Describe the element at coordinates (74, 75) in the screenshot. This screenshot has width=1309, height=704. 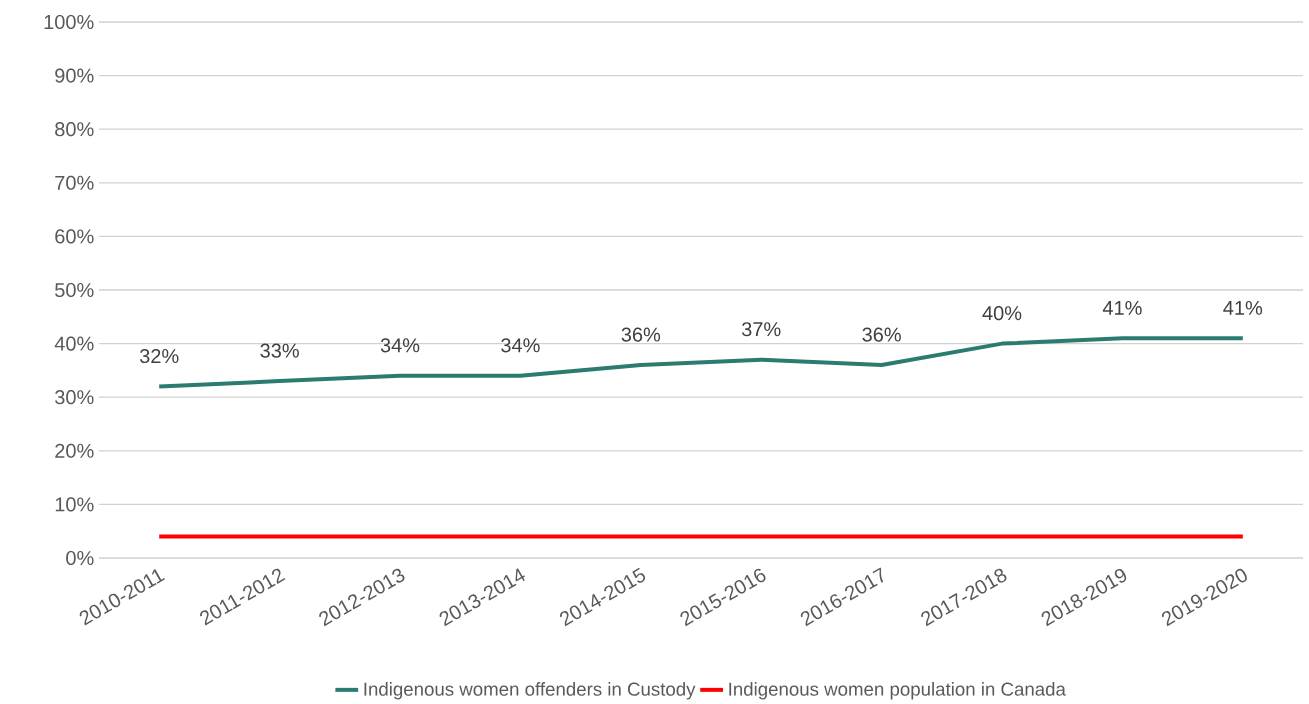
I see `y-tick-label: 90%` at that location.